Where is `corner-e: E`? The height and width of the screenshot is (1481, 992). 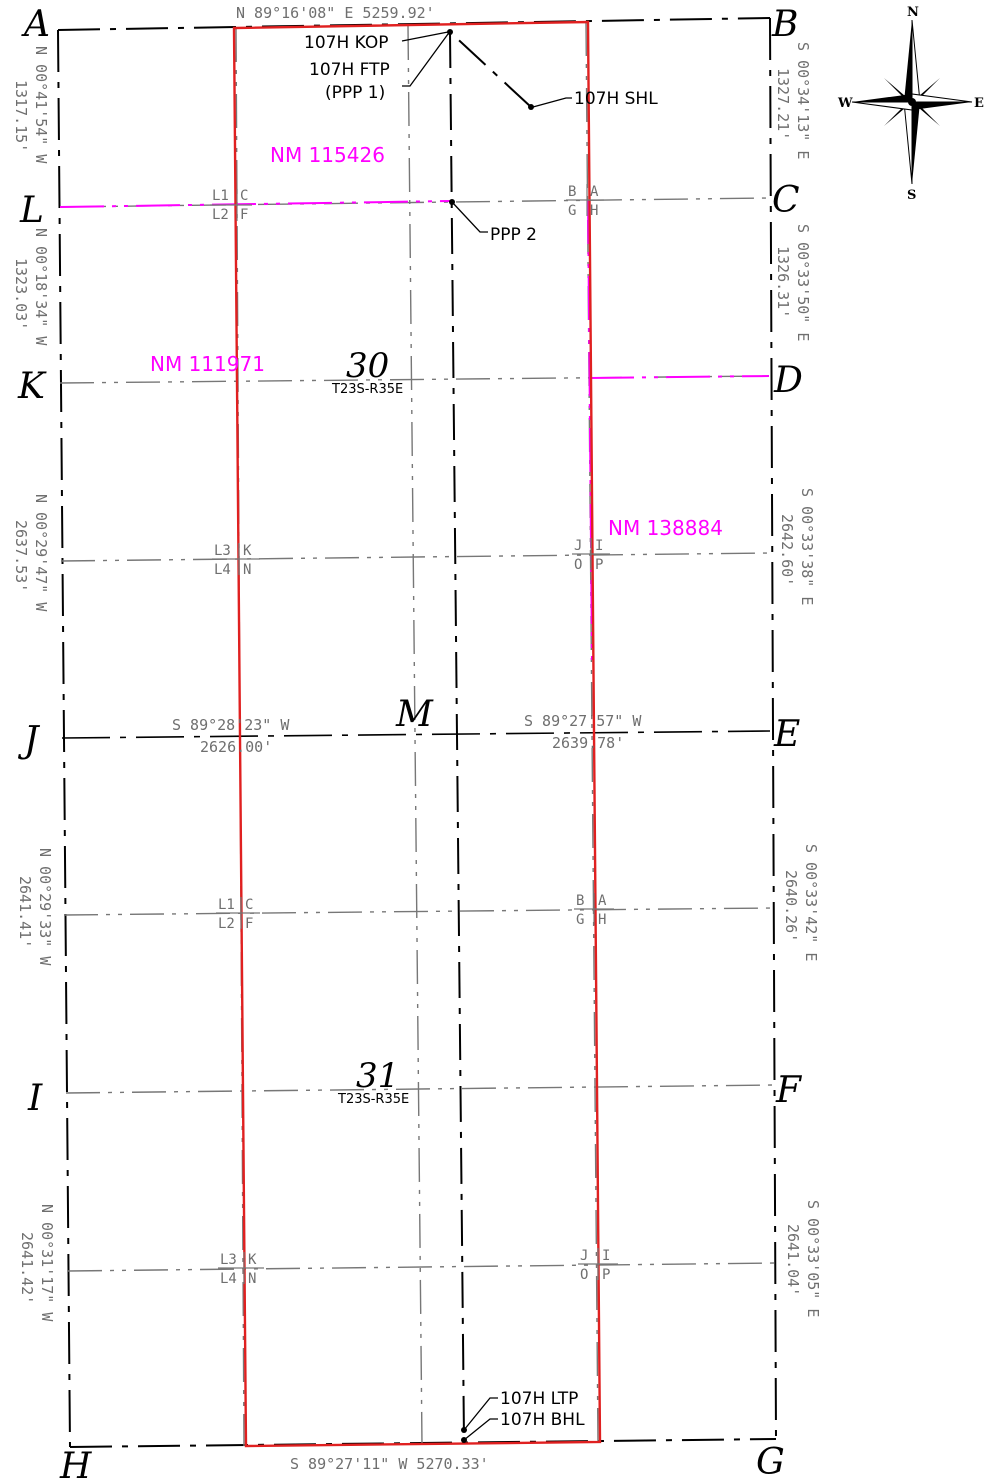 corner-e: E is located at coordinates (786, 734).